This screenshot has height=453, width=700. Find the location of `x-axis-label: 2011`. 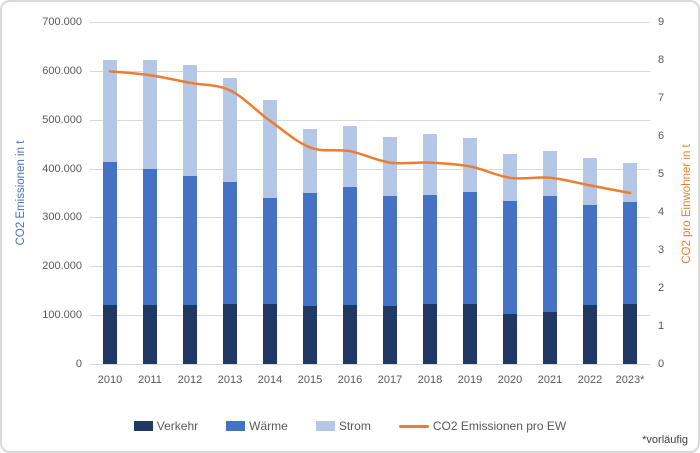

x-axis-label: 2011 is located at coordinates (150, 380).